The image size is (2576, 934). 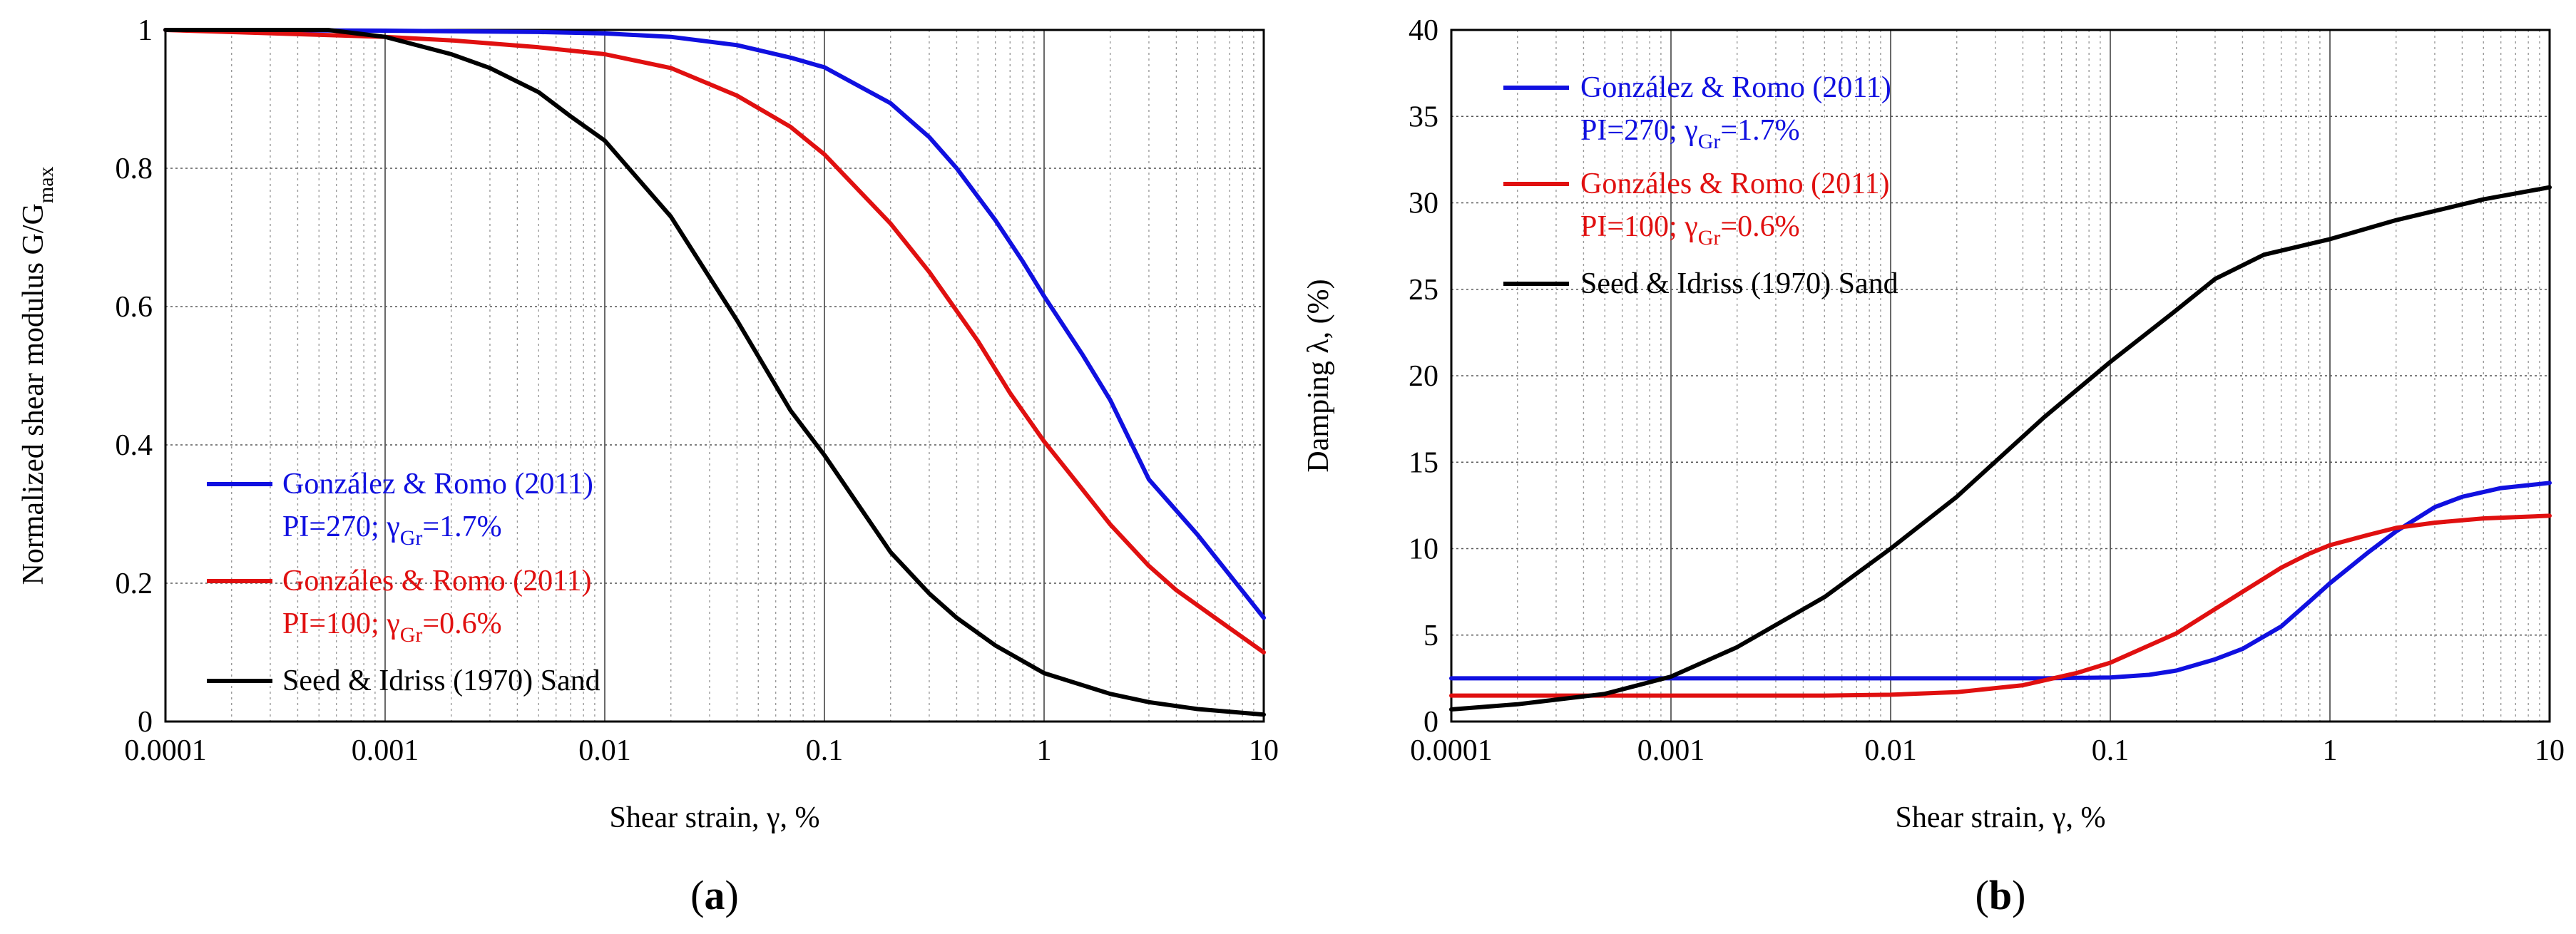 I want to click on y-axis-title: Normalized shear modulus G/Gmax, so click(x=38, y=375).